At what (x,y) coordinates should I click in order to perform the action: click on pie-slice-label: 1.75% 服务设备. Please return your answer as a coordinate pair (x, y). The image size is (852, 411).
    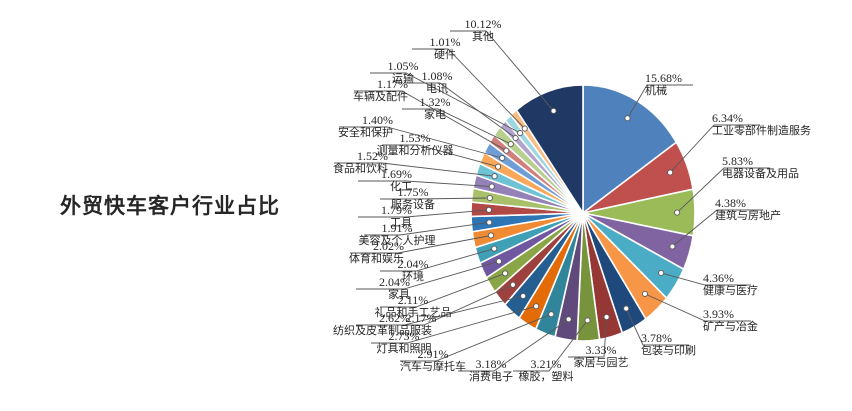
    Looking at the image, I should click on (413, 198).